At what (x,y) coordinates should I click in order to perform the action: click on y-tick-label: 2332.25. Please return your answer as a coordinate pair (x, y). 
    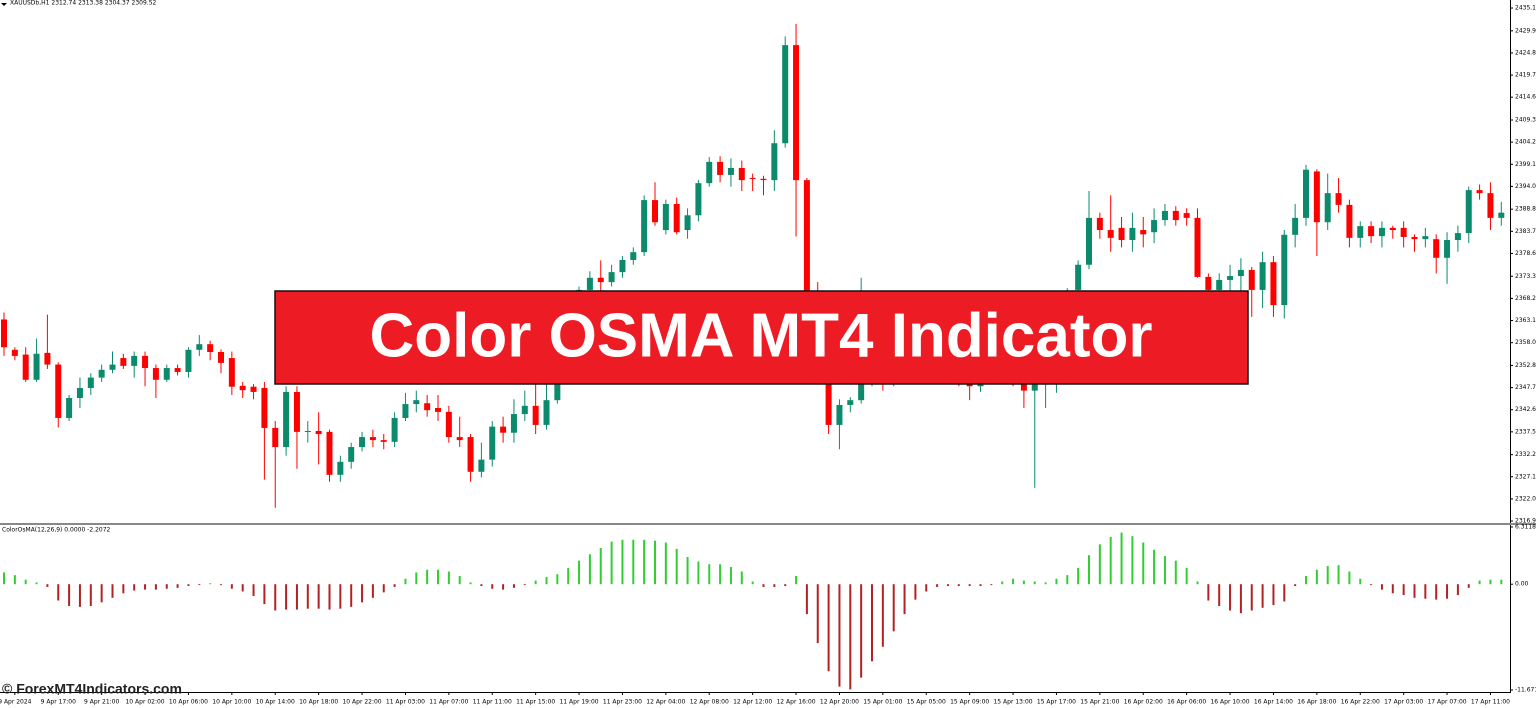
    Looking at the image, I should click on (1525, 454).